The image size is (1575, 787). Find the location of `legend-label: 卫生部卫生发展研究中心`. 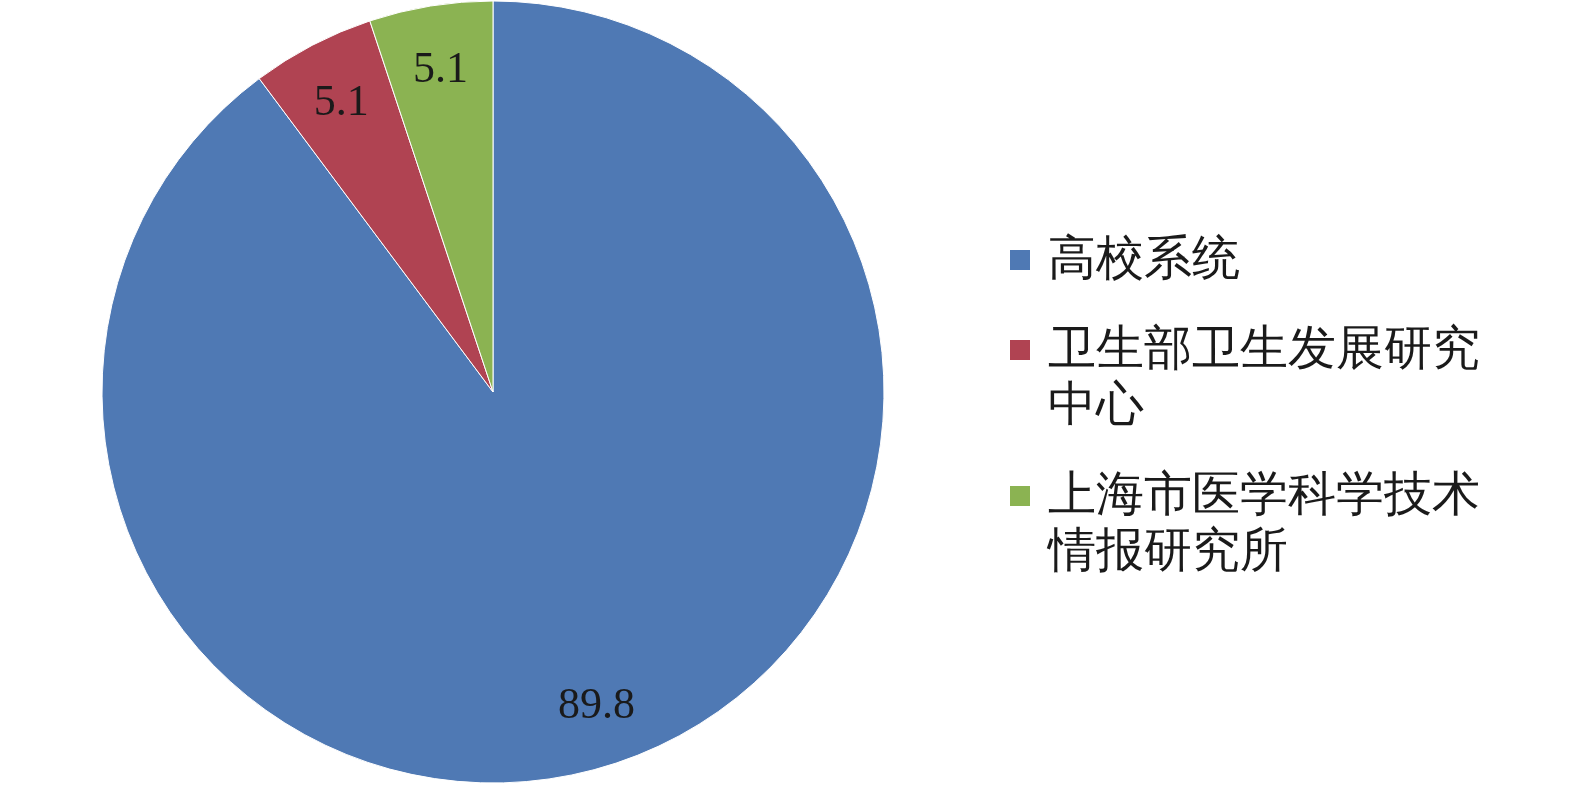

legend-label: 卫生部卫生发展研究中心 is located at coordinates (1264, 376).